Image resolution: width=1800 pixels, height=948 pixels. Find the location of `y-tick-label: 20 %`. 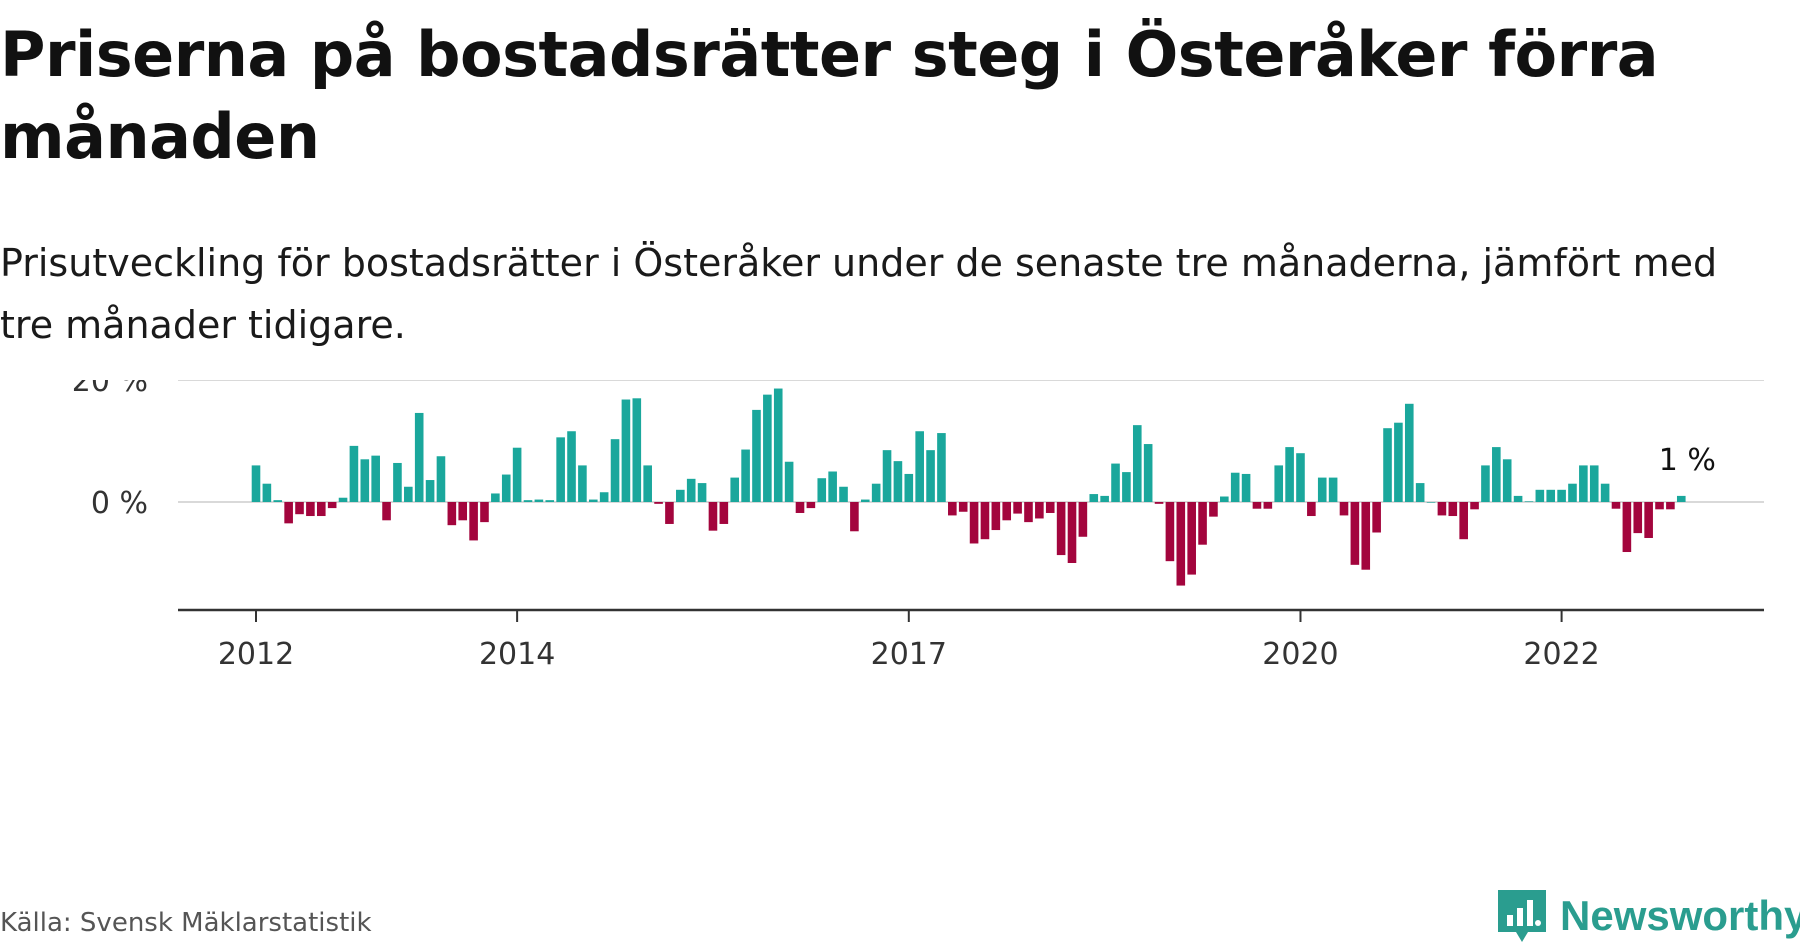

y-tick-label: 20 % is located at coordinates (110, 389).